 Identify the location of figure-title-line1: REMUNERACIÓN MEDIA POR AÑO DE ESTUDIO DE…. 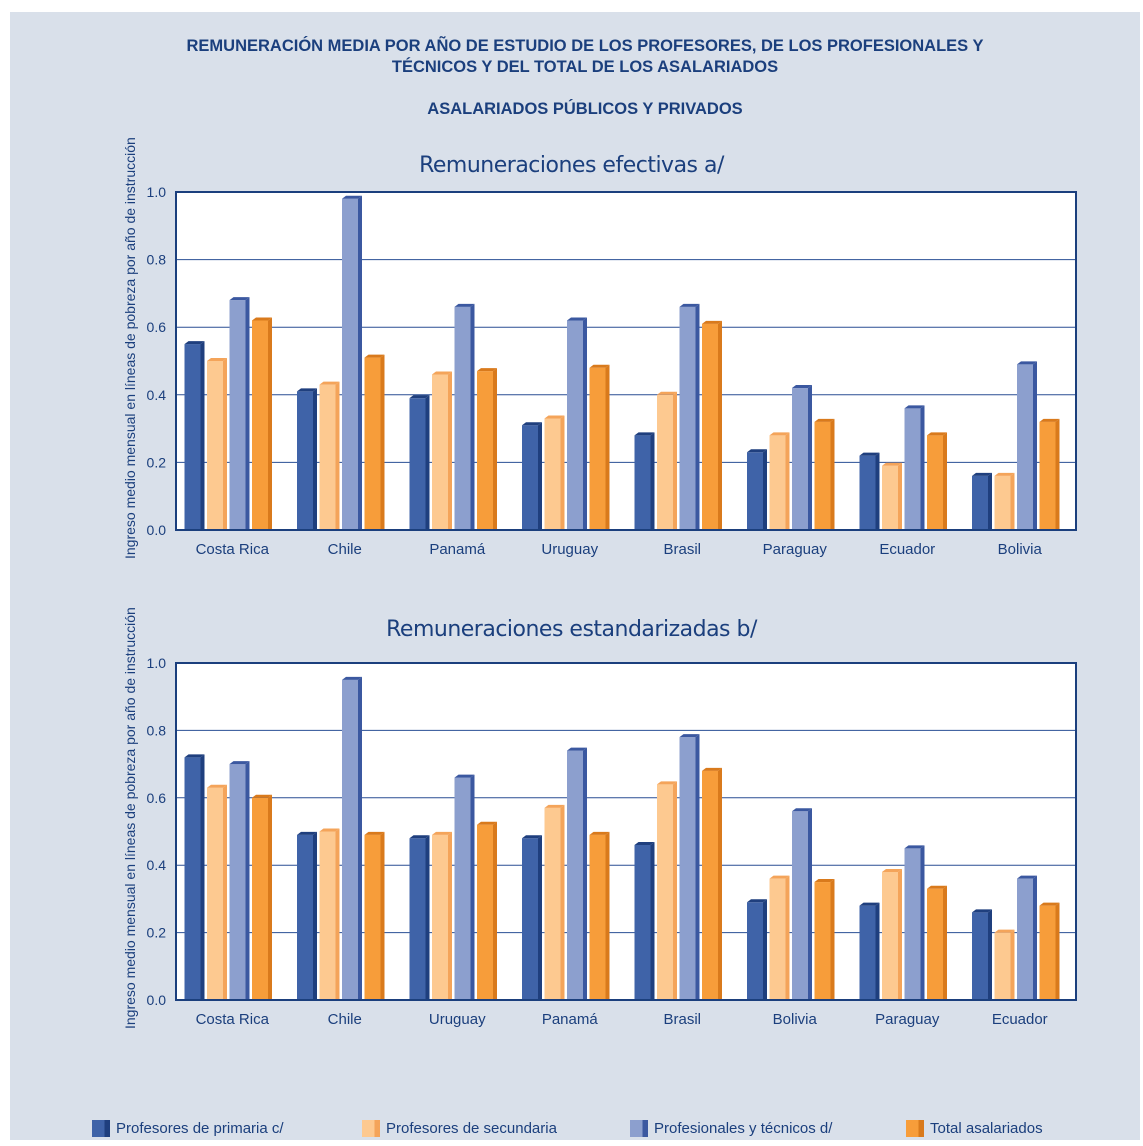
(585, 46).